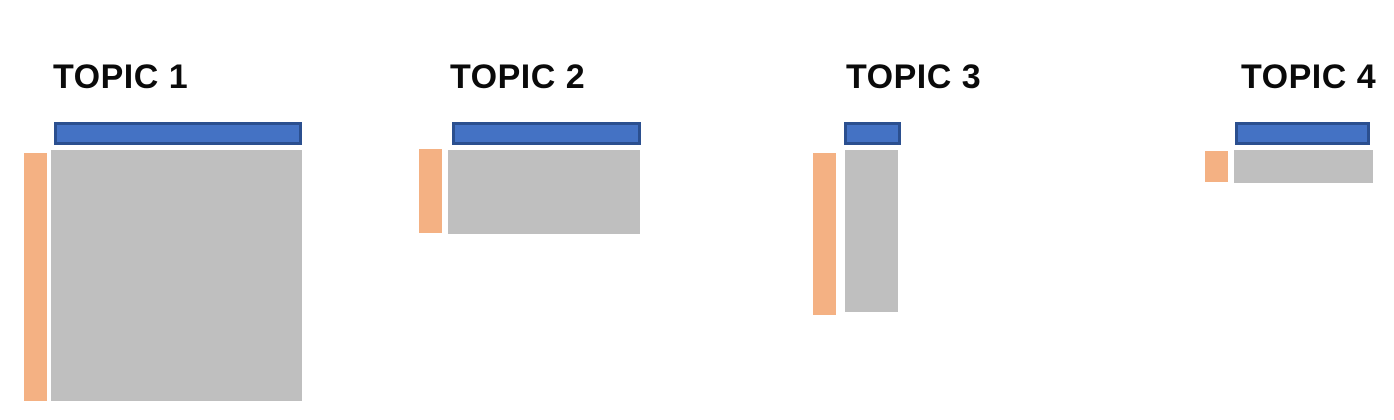 The height and width of the screenshot is (420, 1394). What do you see at coordinates (518, 77) in the screenshot?
I see `topic-2-title: TOPIC 2` at bounding box center [518, 77].